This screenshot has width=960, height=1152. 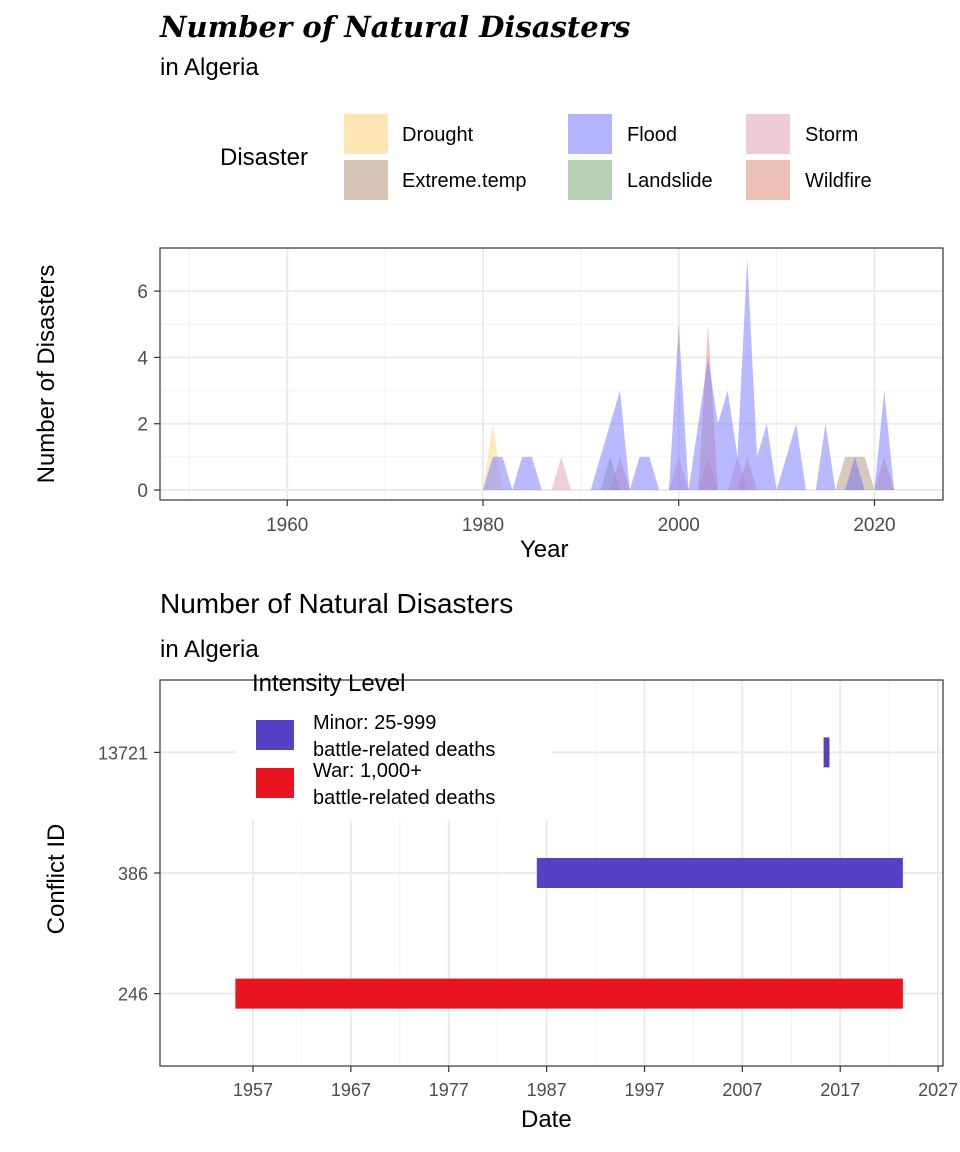 What do you see at coordinates (209, 649) in the screenshot?
I see `chart2-subtitle: in Algeria` at bounding box center [209, 649].